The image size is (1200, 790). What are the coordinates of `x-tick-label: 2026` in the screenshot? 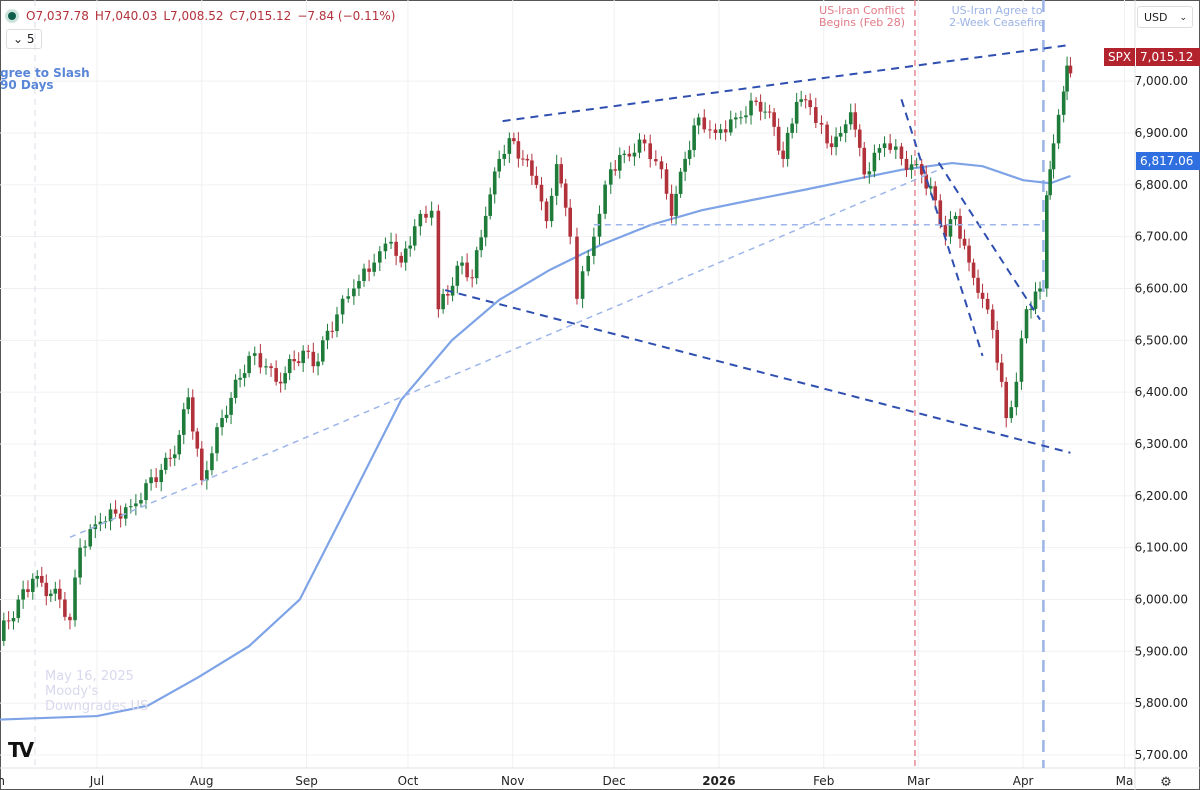 It's located at (718, 781).